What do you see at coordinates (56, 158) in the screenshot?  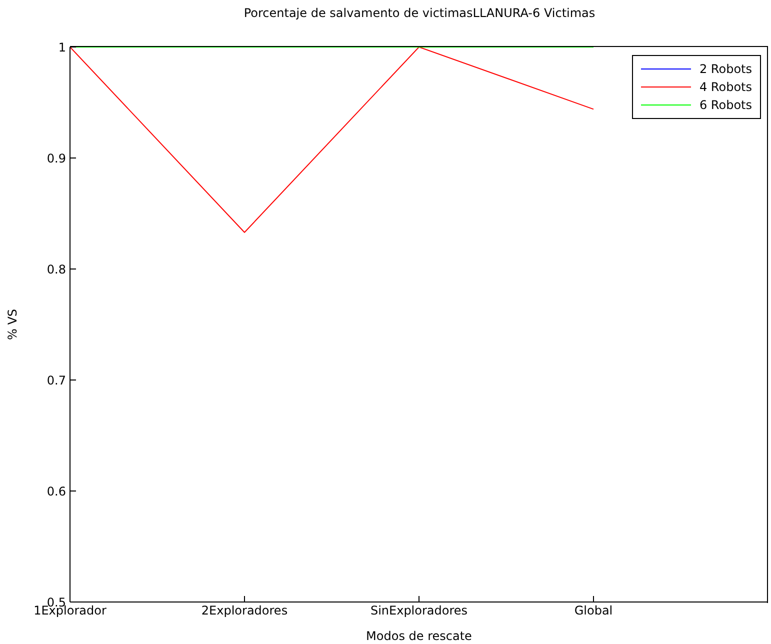 I see `y-tick-label: 0.9` at bounding box center [56, 158].